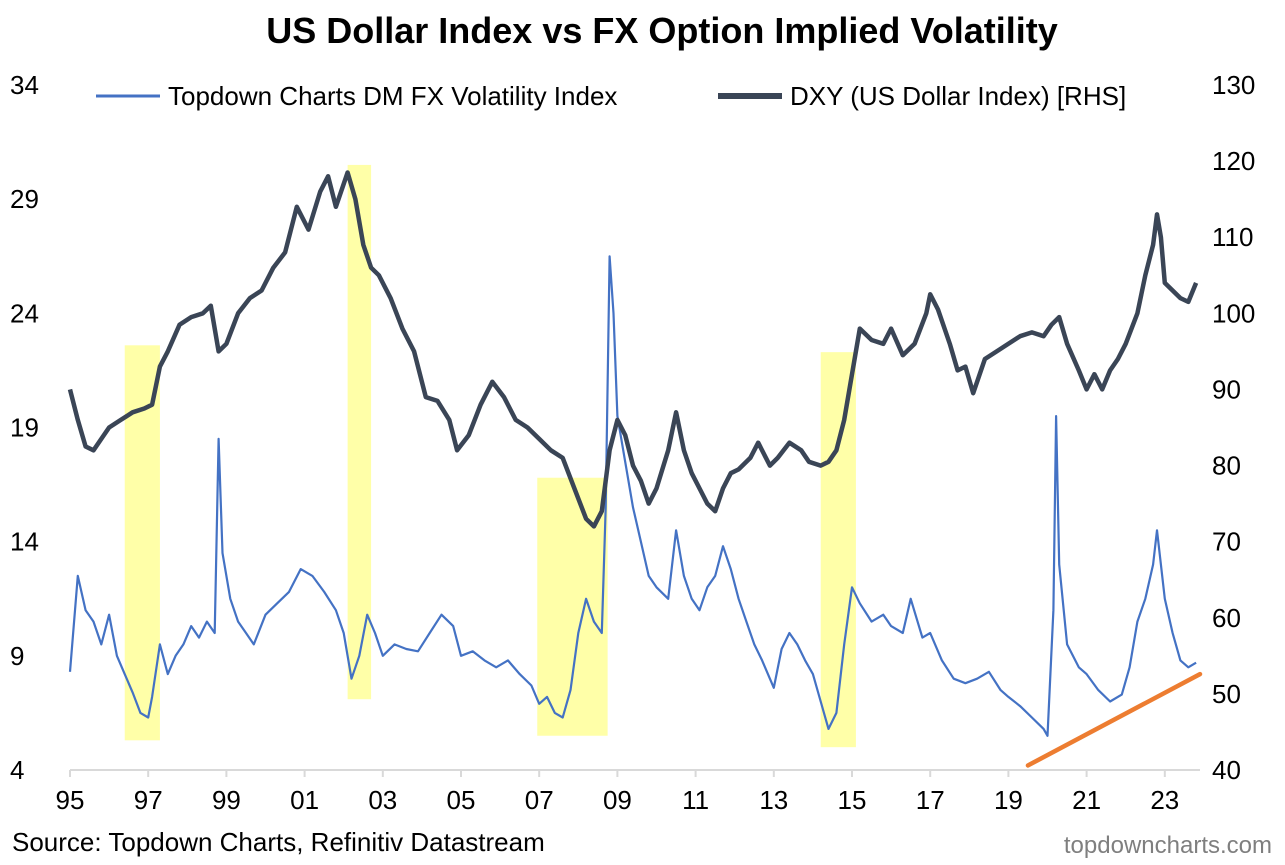 The height and width of the screenshot is (865, 1285). What do you see at coordinates (1168, 845) in the screenshot?
I see `watermark: topdowncharts.com` at bounding box center [1168, 845].